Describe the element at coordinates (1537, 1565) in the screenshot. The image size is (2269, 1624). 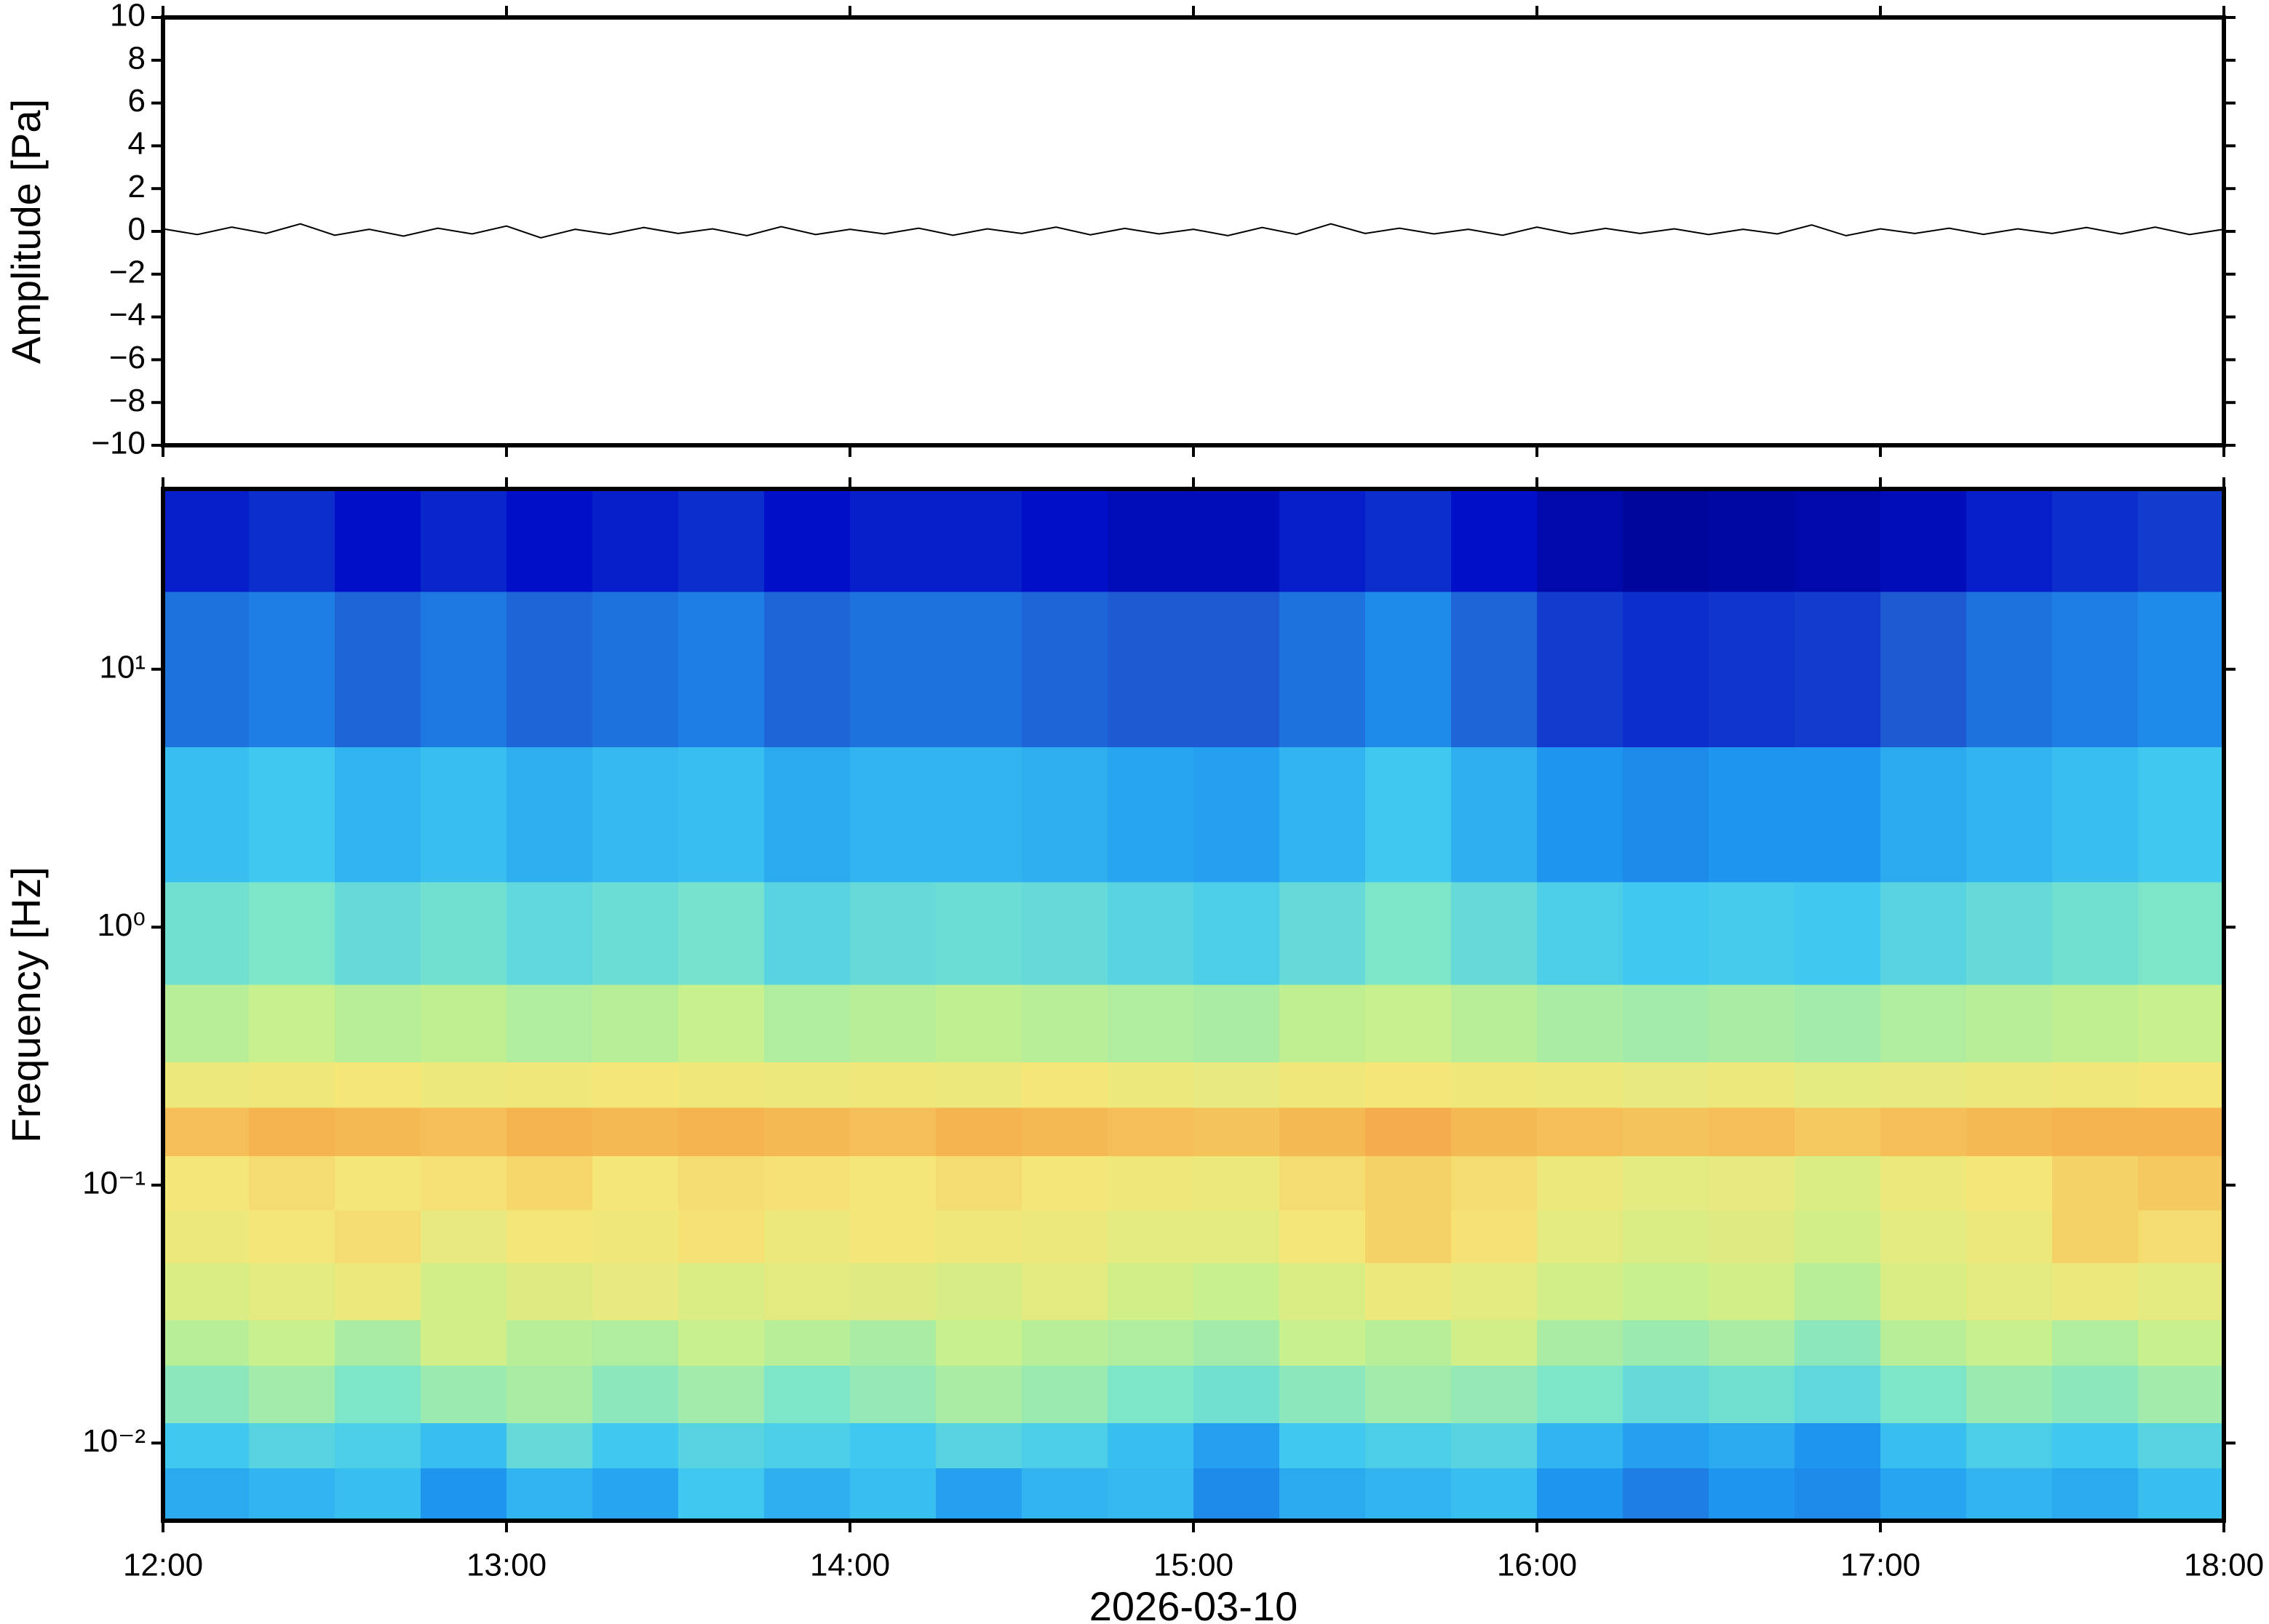
I see `x-tick-label: 16:00` at that location.